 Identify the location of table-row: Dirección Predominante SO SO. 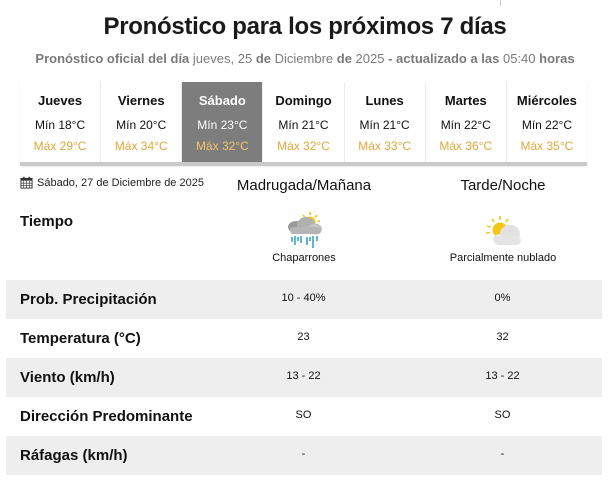
(304, 416).